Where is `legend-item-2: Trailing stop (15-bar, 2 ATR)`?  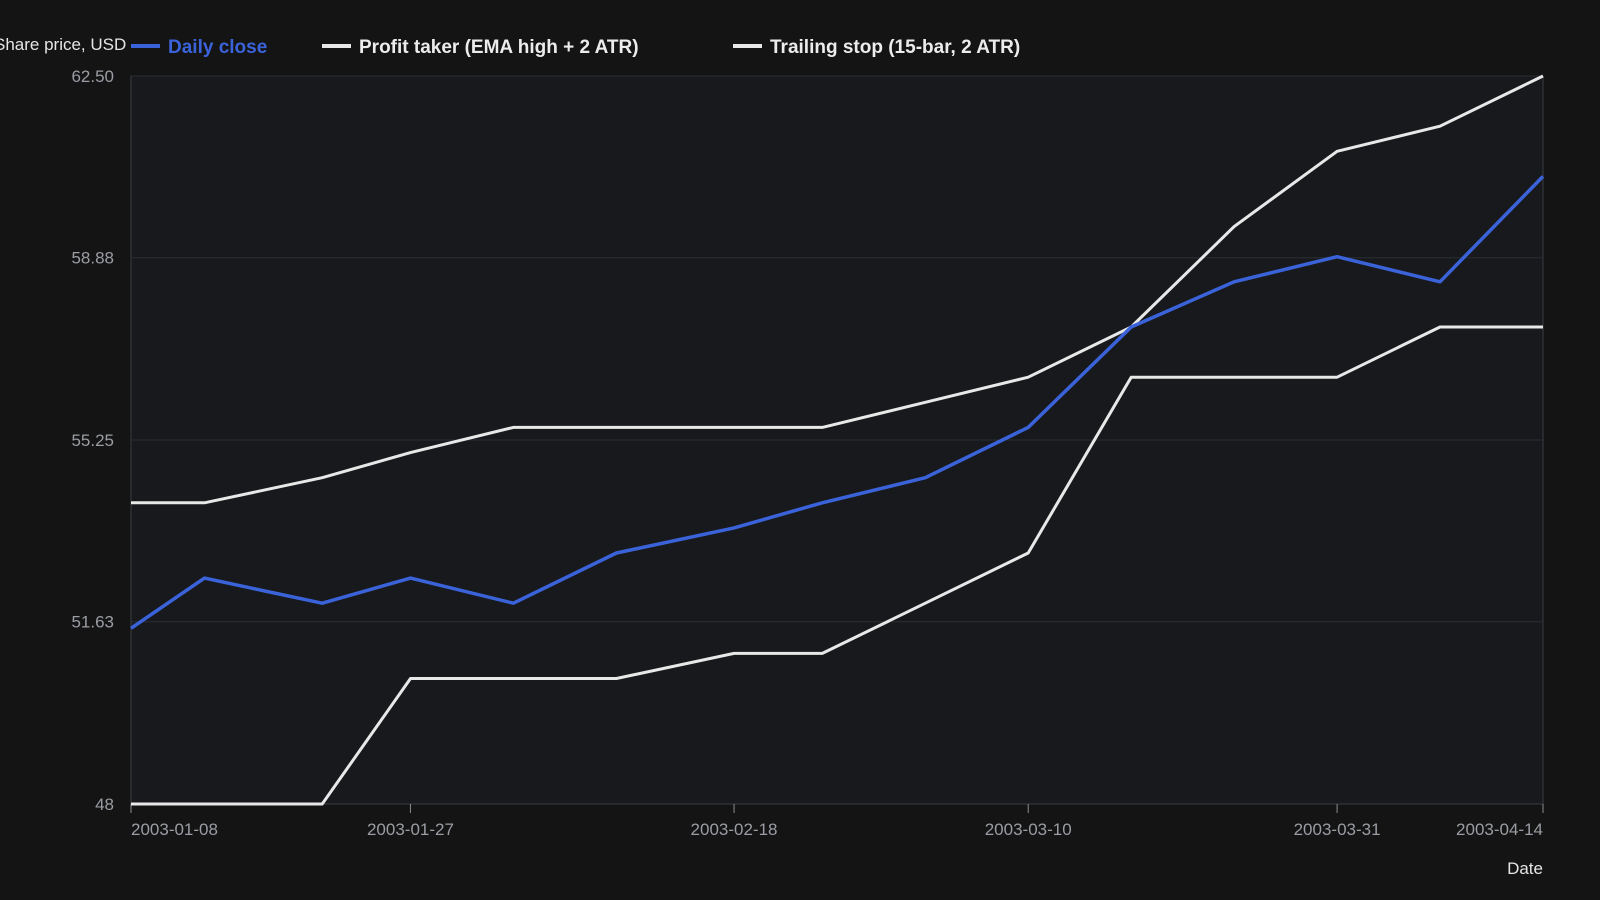
legend-item-2: Trailing stop (15-bar, 2 ATR) is located at coordinates (876, 47).